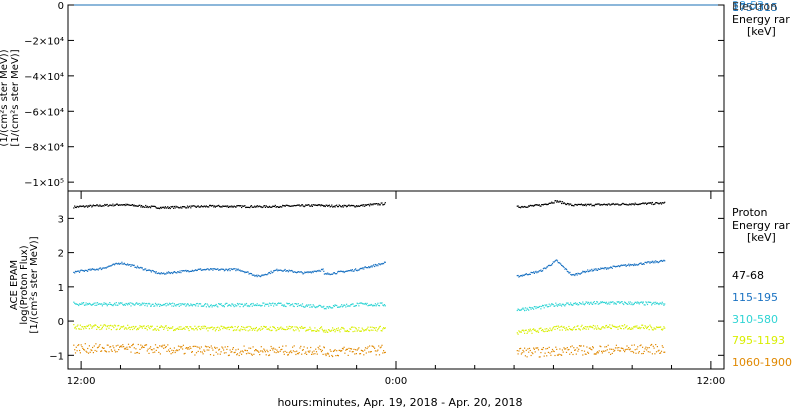 Image resolution: width=800 pixels, height=410 pixels. What do you see at coordinates (61, 288) in the screenshot?
I see `y-tick-label: 1` at bounding box center [61, 288].